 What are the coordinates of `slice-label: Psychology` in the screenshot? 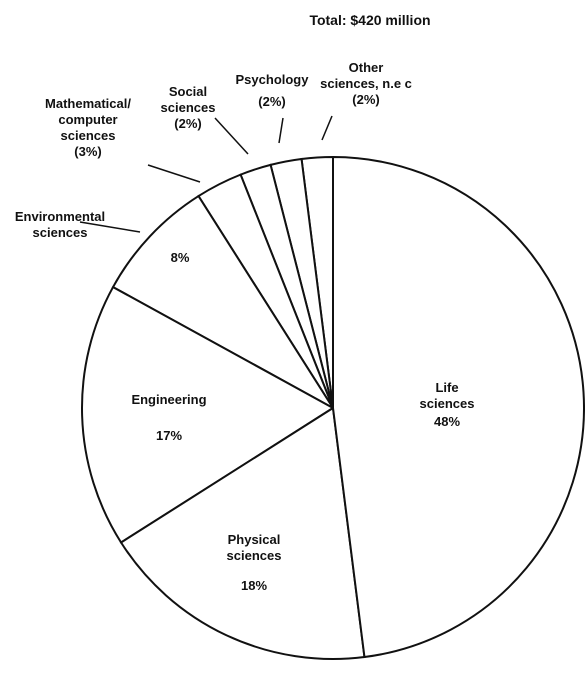 It's located at (272, 79).